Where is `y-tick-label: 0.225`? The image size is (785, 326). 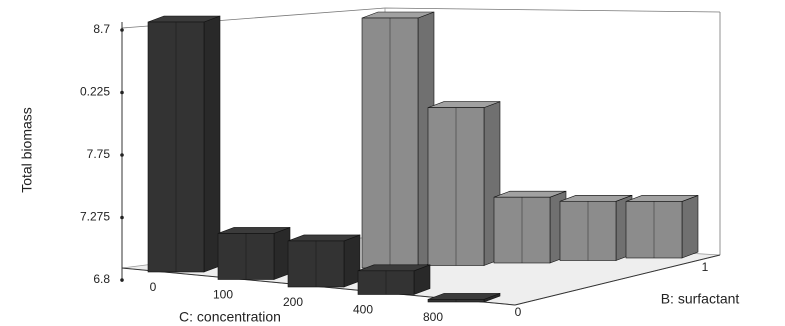 y-tick-label: 0.225 is located at coordinates (95, 92).